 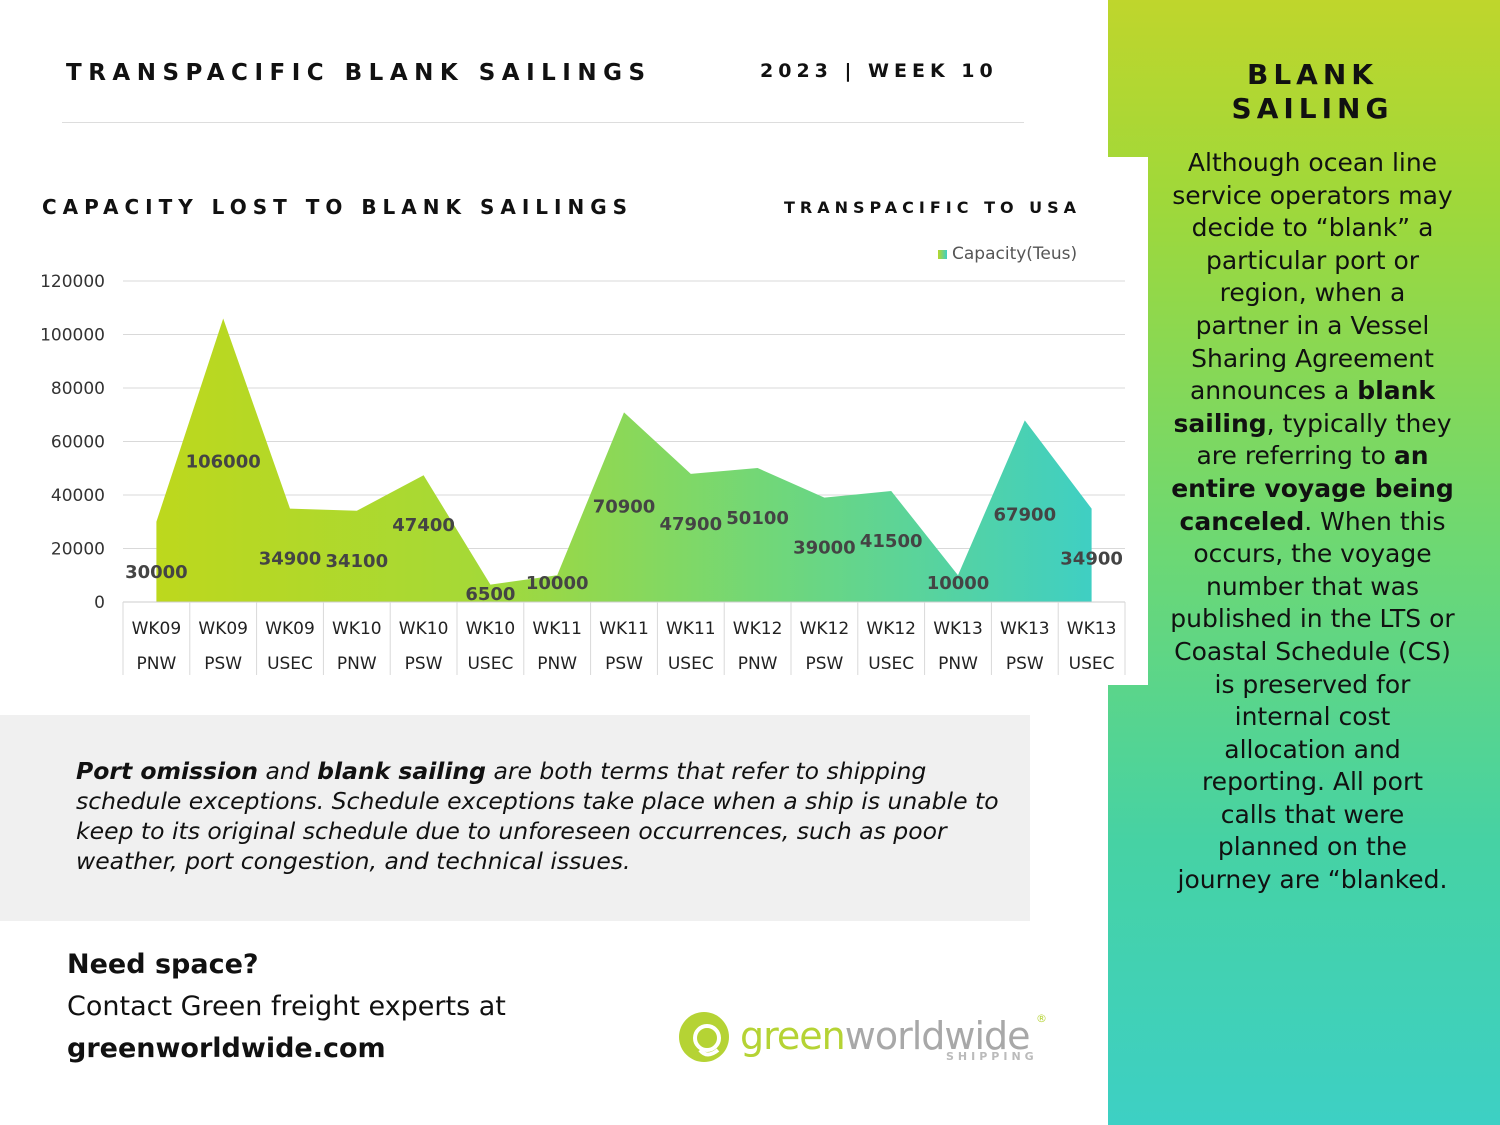 I want to click on chart-legend: Capacity(Teus), so click(x=1007, y=254).